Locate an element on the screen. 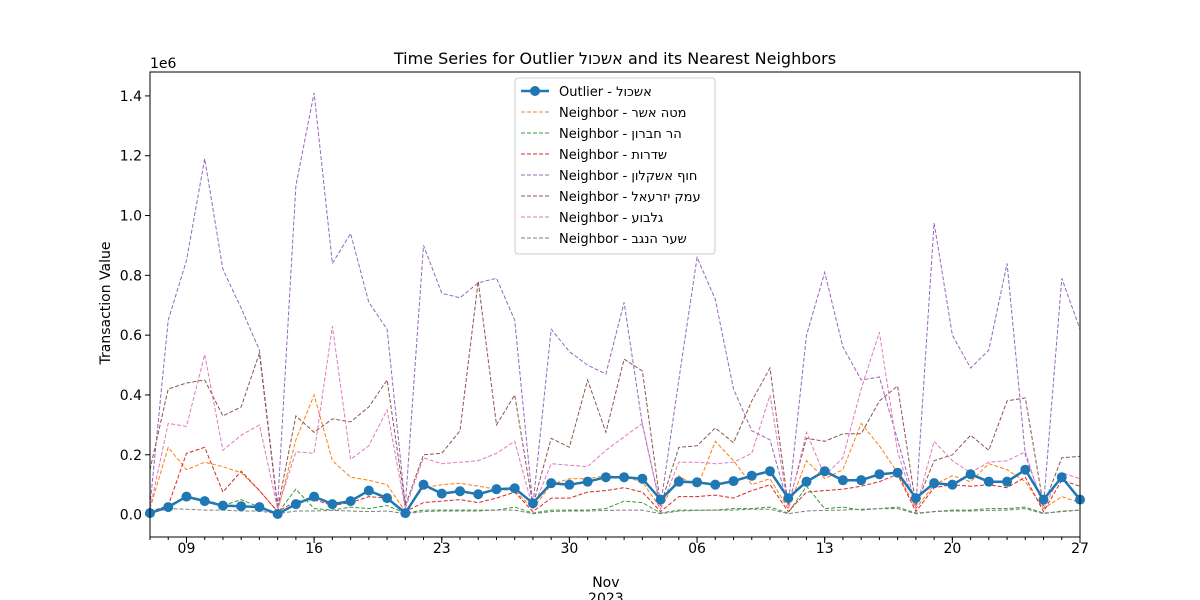 The image size is (1200, 600). legend-label: Neighbor - הר חברון is located at coordinates (620, 134).